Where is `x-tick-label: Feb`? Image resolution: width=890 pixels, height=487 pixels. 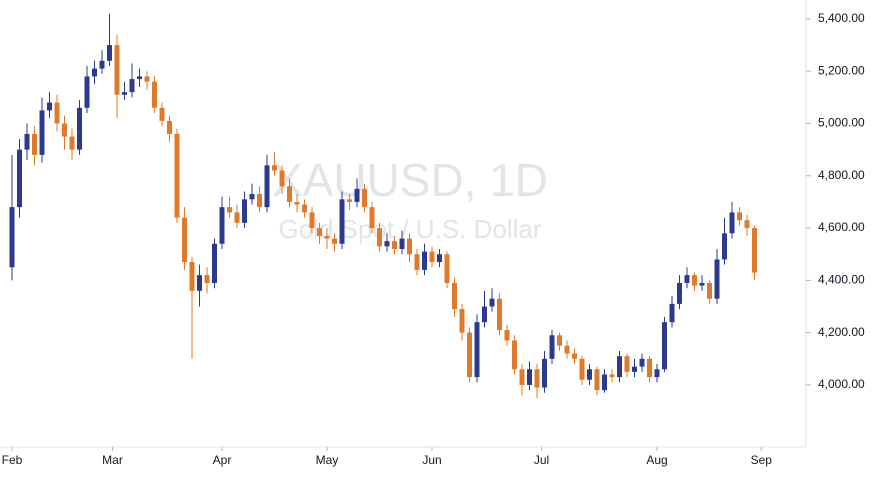
x-tick-label: Feb is located at coordinates (12, 460).